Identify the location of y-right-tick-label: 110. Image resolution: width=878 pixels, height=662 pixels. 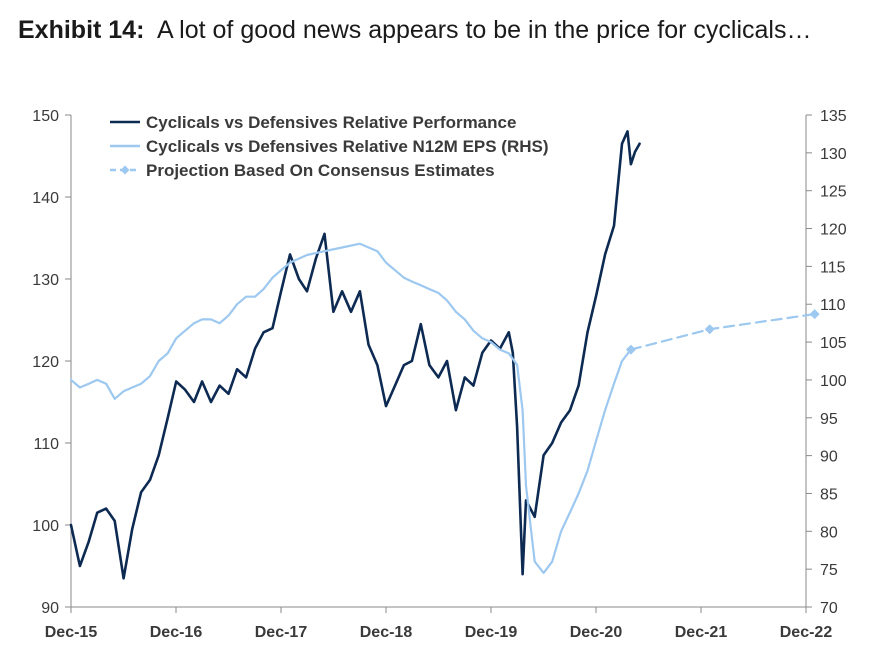
(833, 305).